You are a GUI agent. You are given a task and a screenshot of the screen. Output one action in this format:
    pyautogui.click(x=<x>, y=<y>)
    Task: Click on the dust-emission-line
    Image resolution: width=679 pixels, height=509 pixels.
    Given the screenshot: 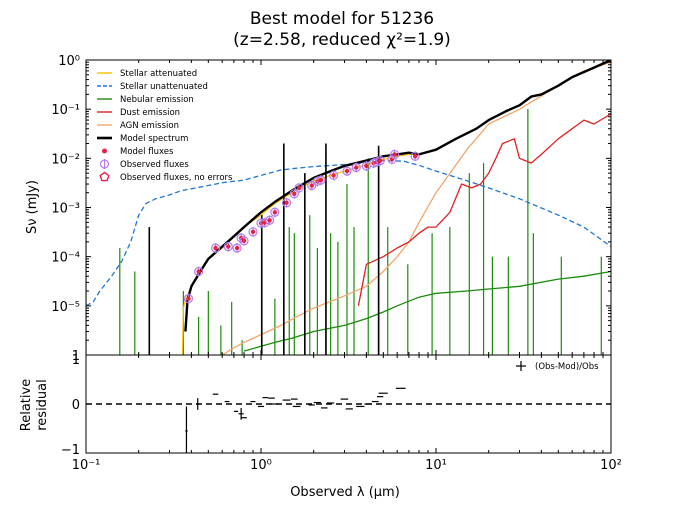 What is the action you would take?
    pyautogui.click(x=484, y=209)
    